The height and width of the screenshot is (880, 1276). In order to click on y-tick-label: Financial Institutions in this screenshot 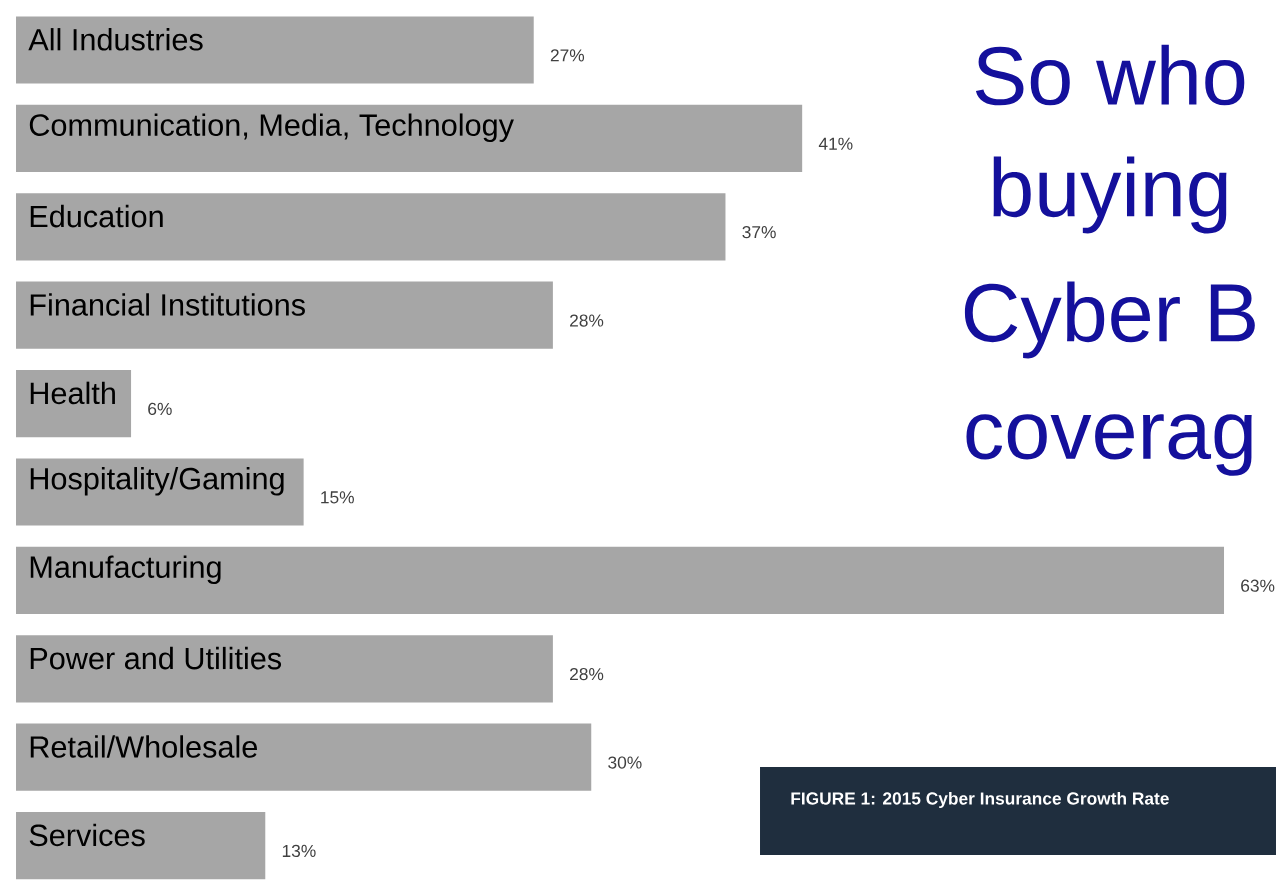, I will do `click(167, 304)`.